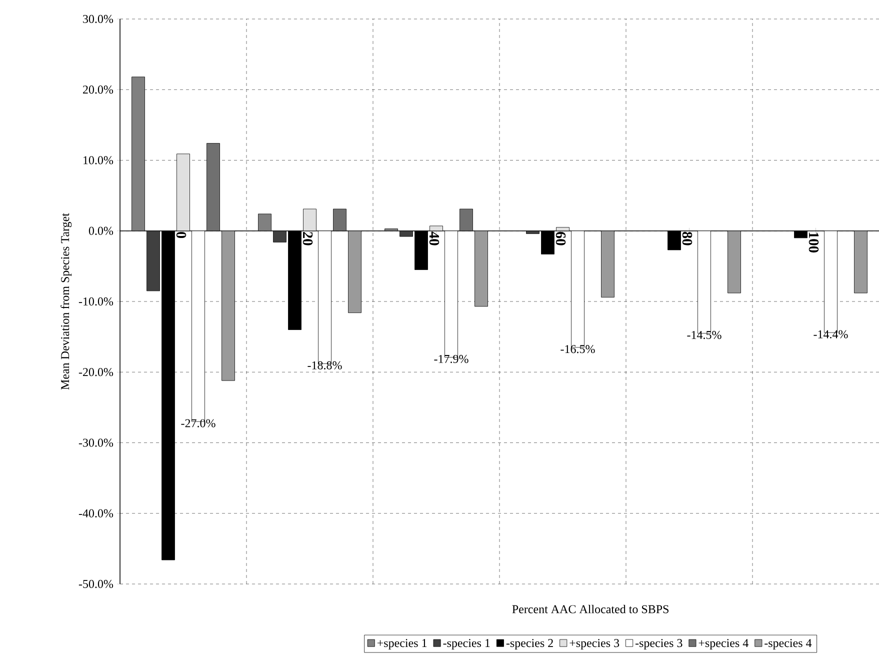 The width and height of the screenshot is (879, 656). What do you see at coordinates (687, 239) in the screenshot?
I see `x-tick-label: 80` at bounding box center [687, 239].